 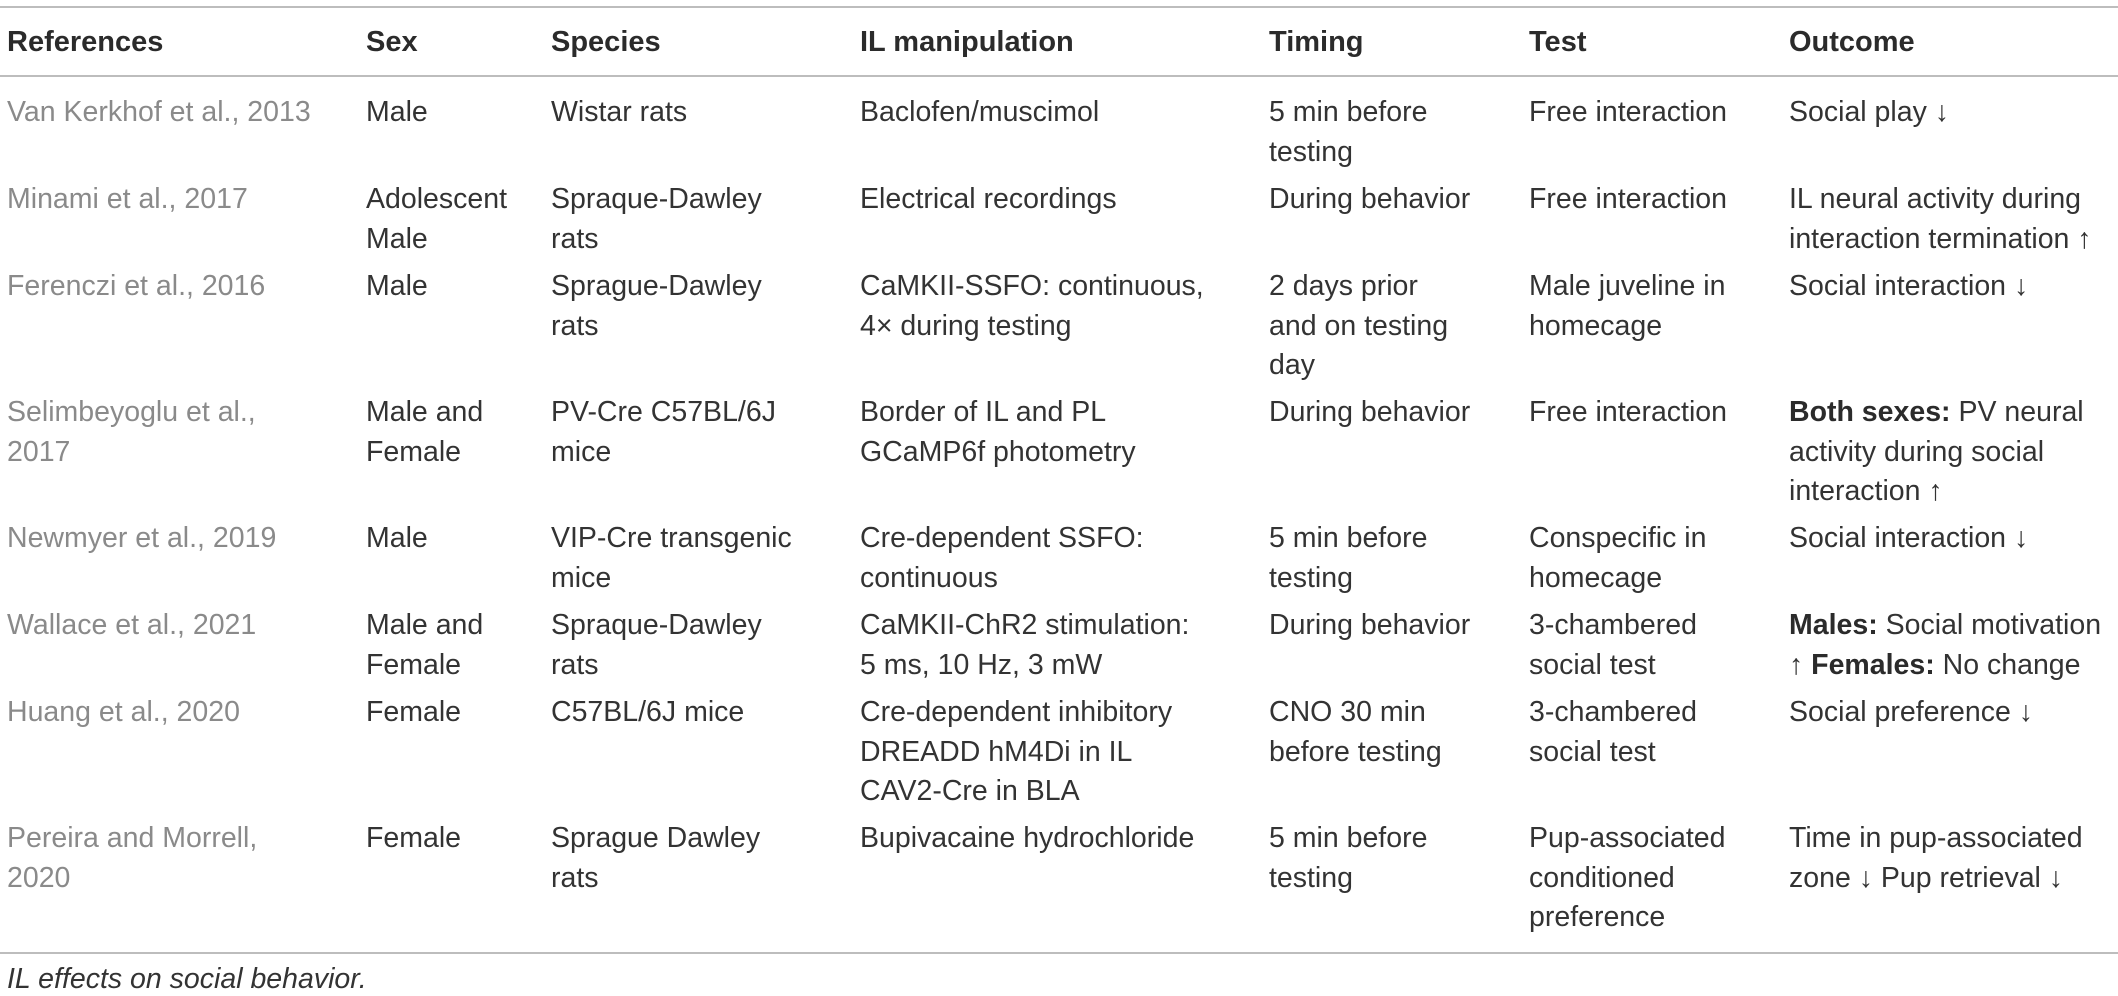 What do you see at coordinates (988, 199) in the screenshot?
I see `cell-manipulation: Electrical recordings` at bounding box center [988, 199].